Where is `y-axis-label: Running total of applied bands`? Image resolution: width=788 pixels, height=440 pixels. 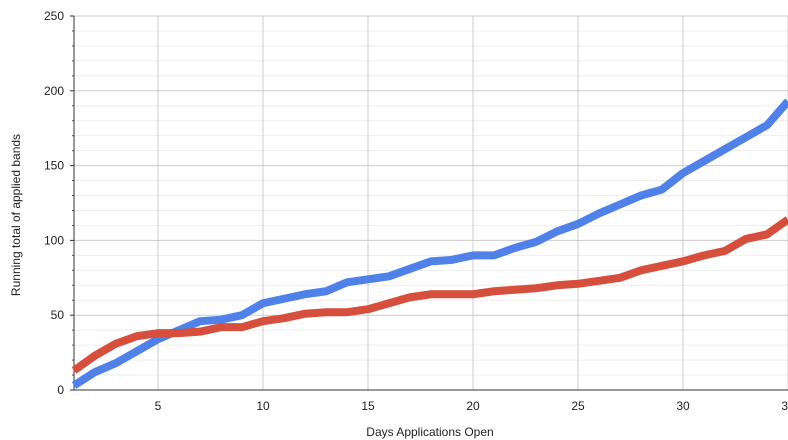 y-axis-label: Running total of applied bands is located at coordinates (16, 215).